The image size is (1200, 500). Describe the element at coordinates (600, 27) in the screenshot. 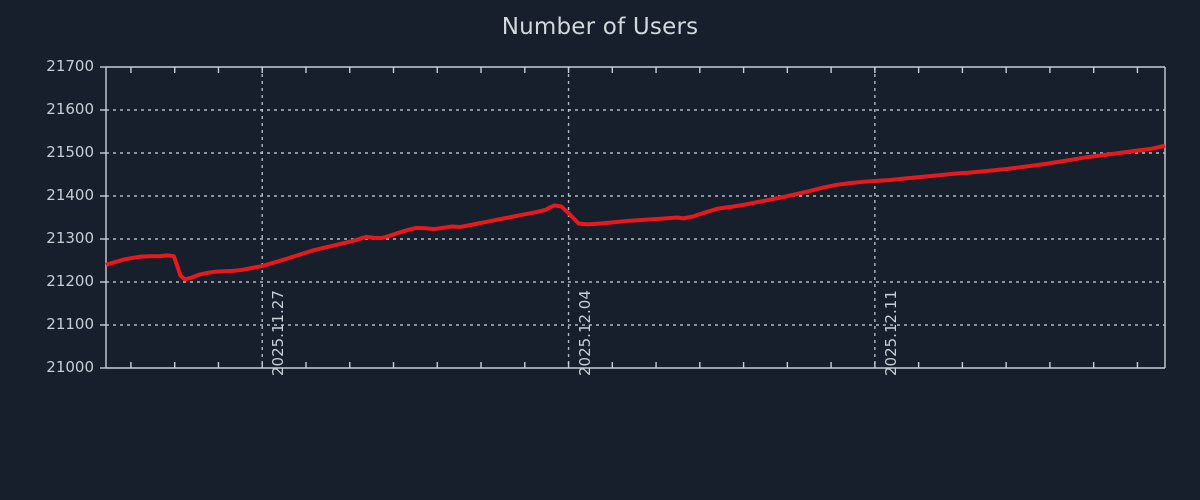

I see `chart-title: Number of Users` at that location.